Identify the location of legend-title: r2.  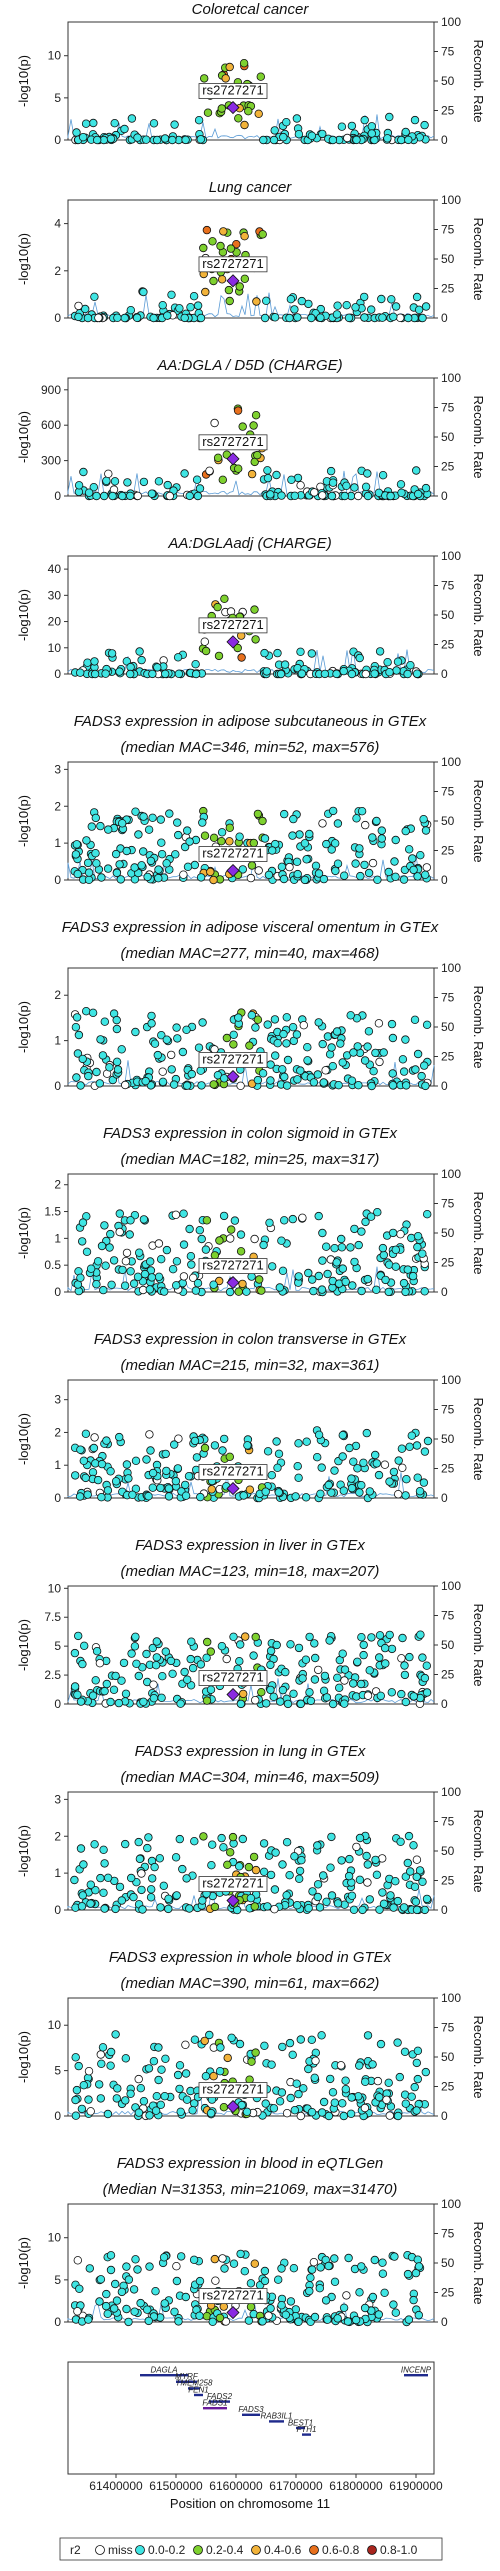
(75, 2550).